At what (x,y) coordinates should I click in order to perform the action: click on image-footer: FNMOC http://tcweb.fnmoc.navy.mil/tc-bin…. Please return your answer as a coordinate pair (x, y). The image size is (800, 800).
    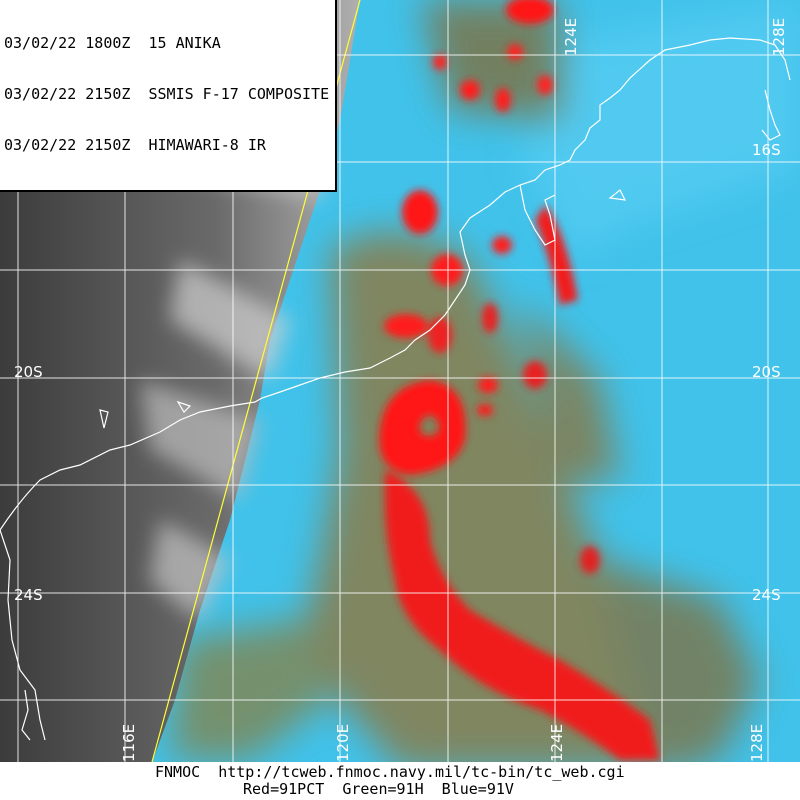
    Looking at the image, I should click on (400, 781).